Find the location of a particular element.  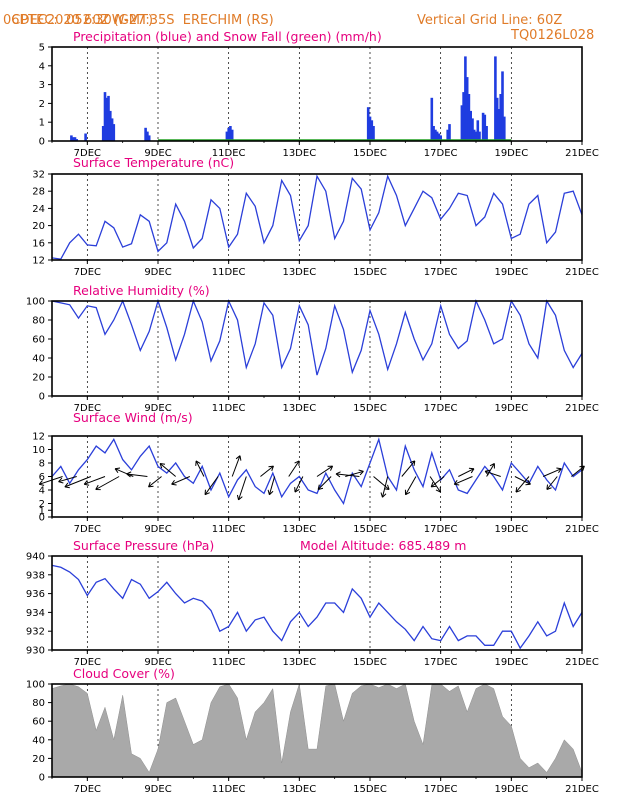

rh-xtick-label: 9DEC is located at coordinates (157, 408).